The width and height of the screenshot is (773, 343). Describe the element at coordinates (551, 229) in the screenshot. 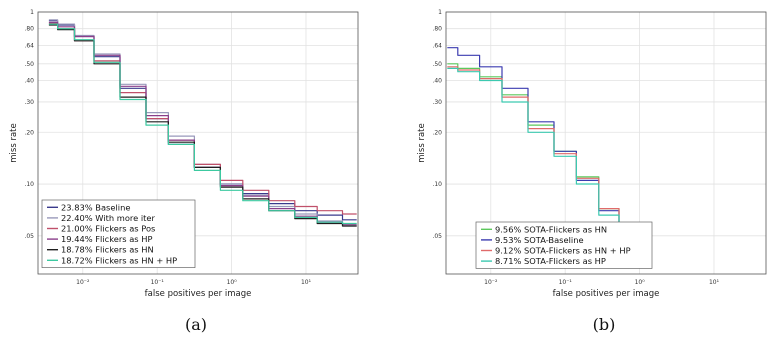

I see `legend-entry: 9.56% SOTA-Flickers as HN` at that location.